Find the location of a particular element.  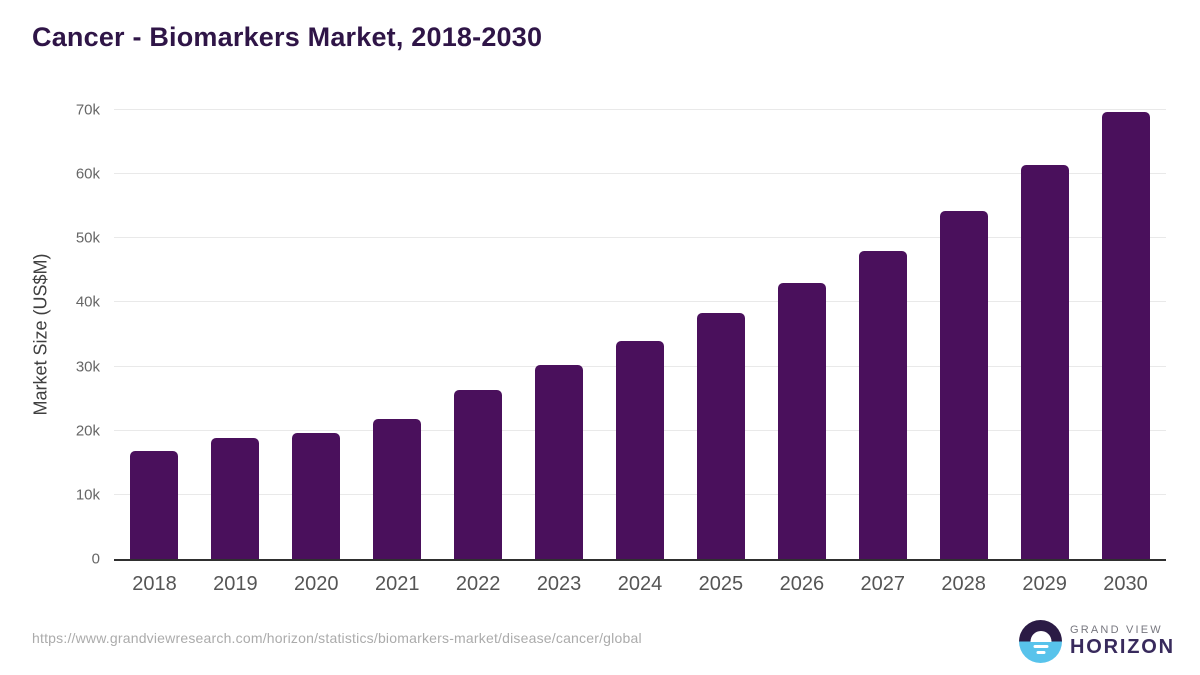

bar-2019 is located at coordinates (235, 498).